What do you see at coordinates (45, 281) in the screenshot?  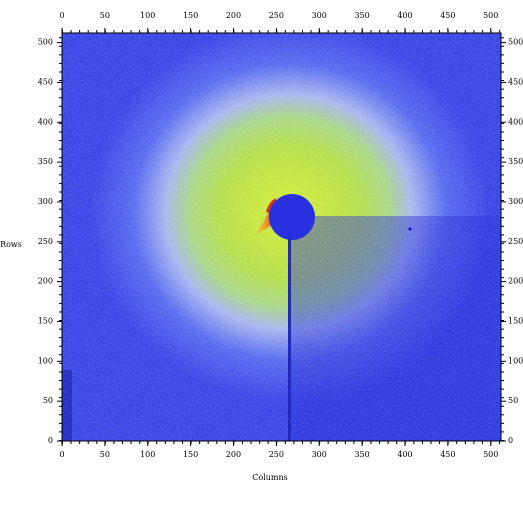 I see `y-tick-label: 200` at bounding box center [45, 281].